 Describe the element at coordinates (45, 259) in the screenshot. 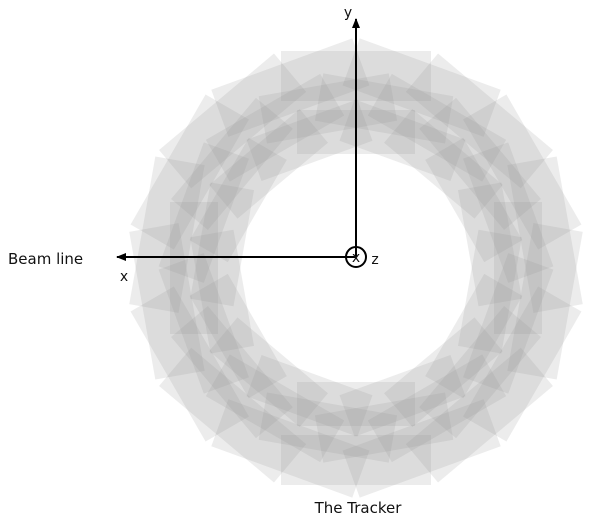

I see `beam-line-label: Beam line` at that location.